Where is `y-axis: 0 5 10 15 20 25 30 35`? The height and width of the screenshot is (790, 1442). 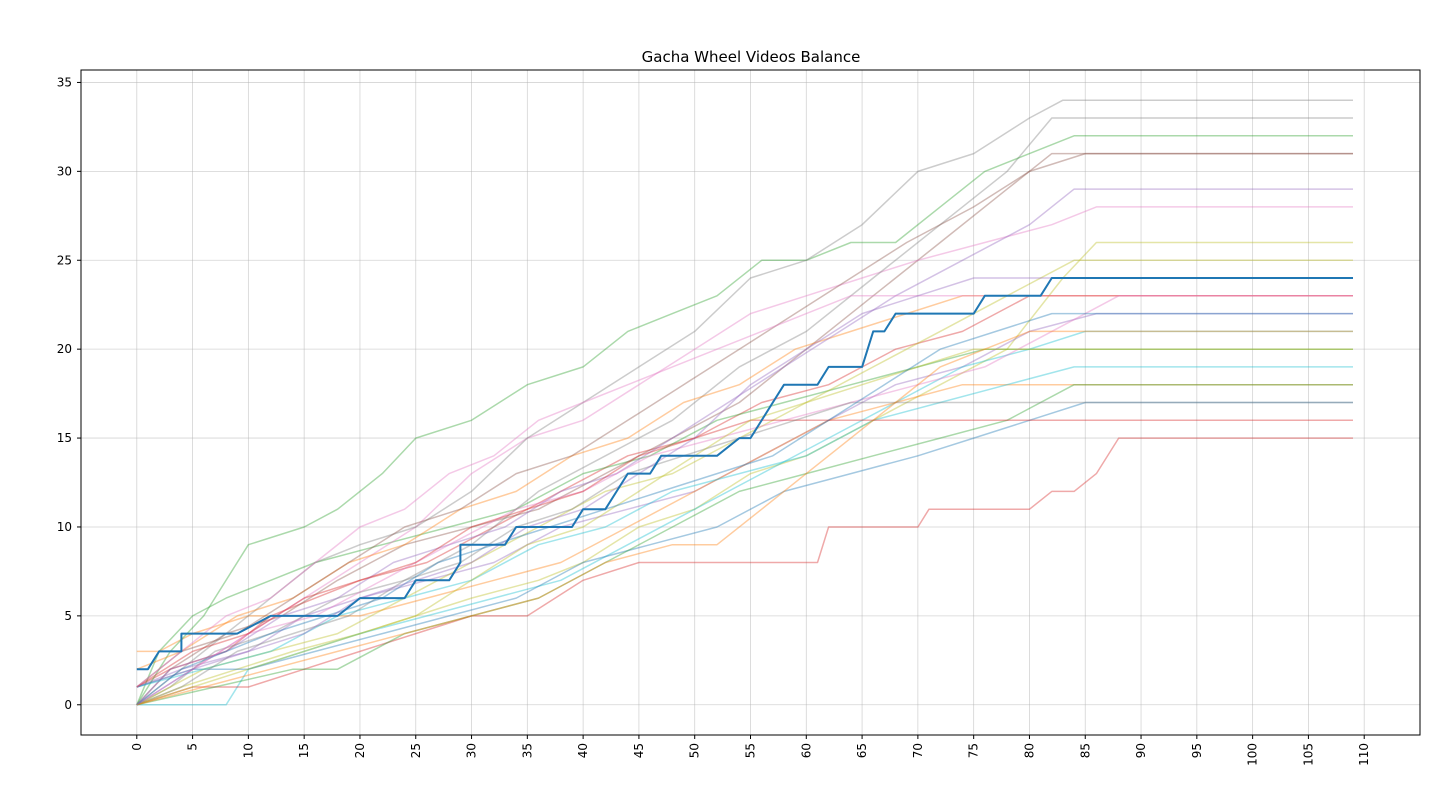
y-axis: 0 5 10 15 20 25 30 35 is located at coordinates (69, 393).